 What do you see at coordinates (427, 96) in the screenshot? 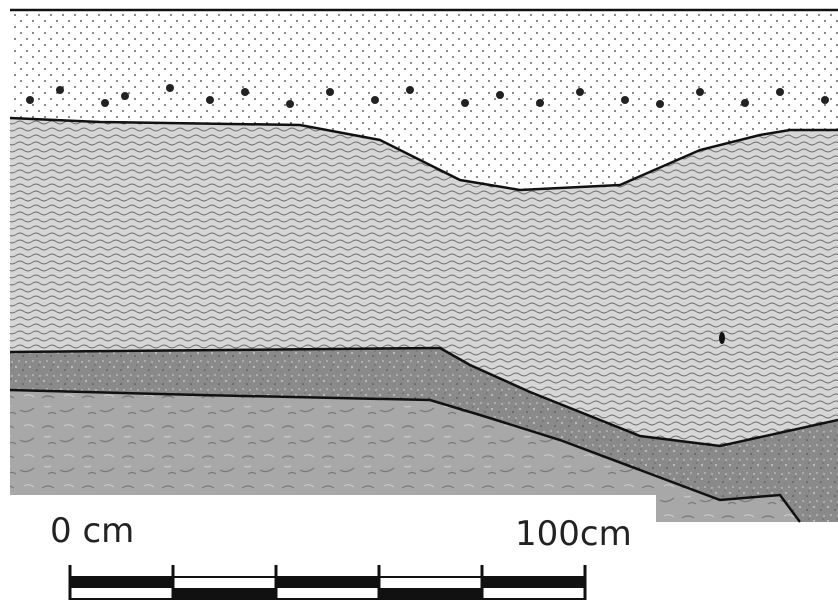
I see `pebbles` at bounding box center [427, 96].